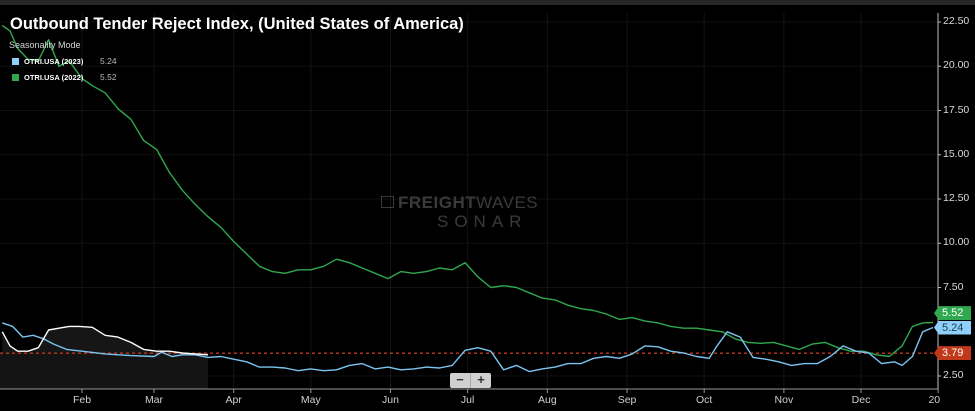 The image size is (975, 411). Describe the element at coordinates (956, 242) in the screenshot. I see `y-tick-label: 10.00` at that location.